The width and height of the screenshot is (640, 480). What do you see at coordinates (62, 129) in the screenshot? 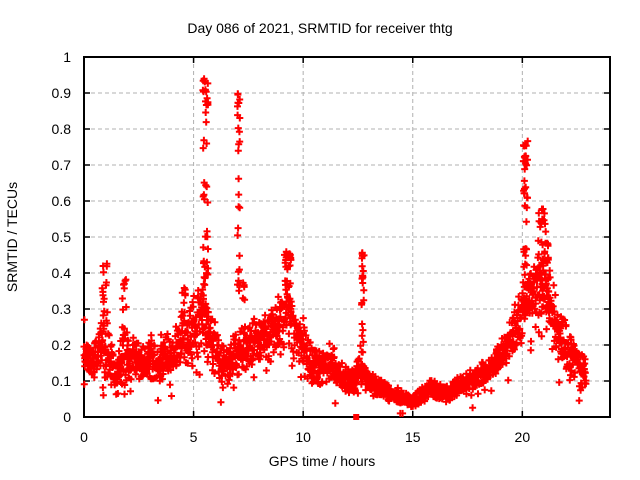
I see `y-tick-label: 0.8` at bounding box center [62, 129].